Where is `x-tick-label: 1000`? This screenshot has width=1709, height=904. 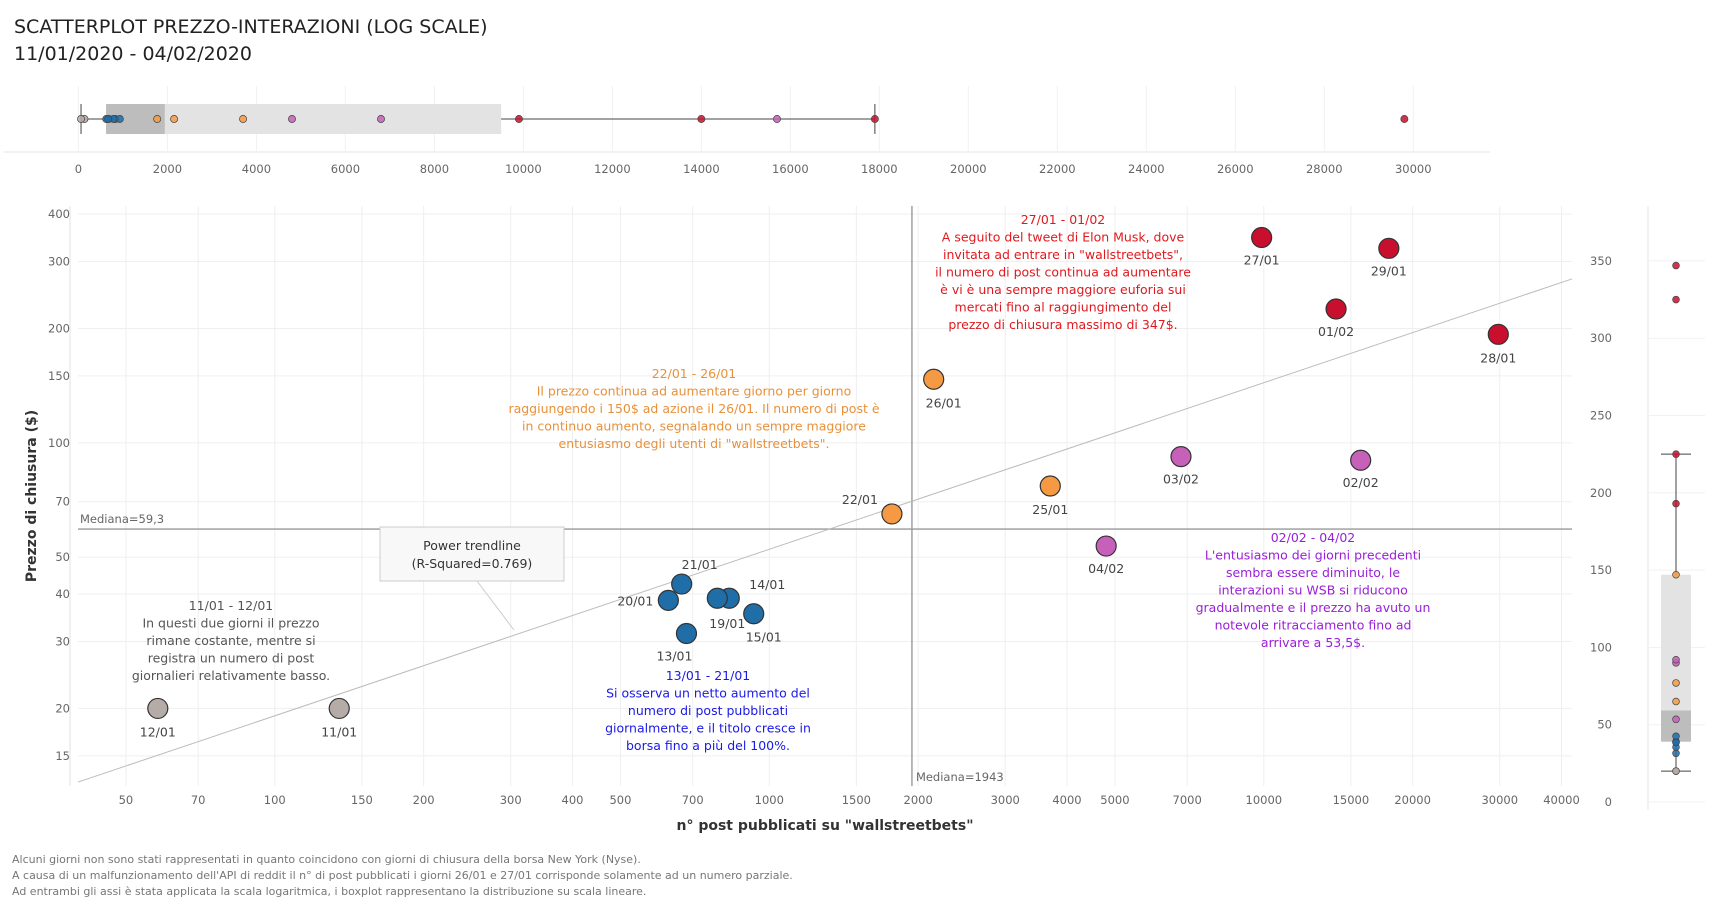 x-tick-label: 1000 is located at coordinates (769, 800).